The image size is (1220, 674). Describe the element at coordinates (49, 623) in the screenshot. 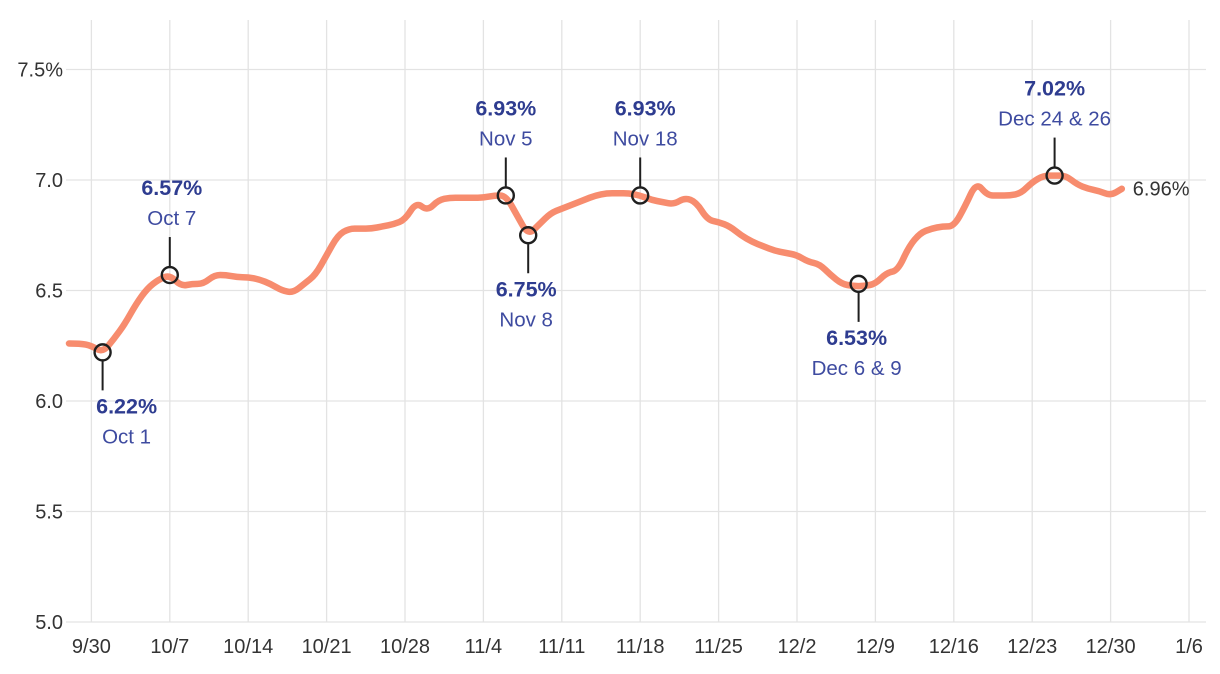

I see `y-tick-label: 5.0` at that location.